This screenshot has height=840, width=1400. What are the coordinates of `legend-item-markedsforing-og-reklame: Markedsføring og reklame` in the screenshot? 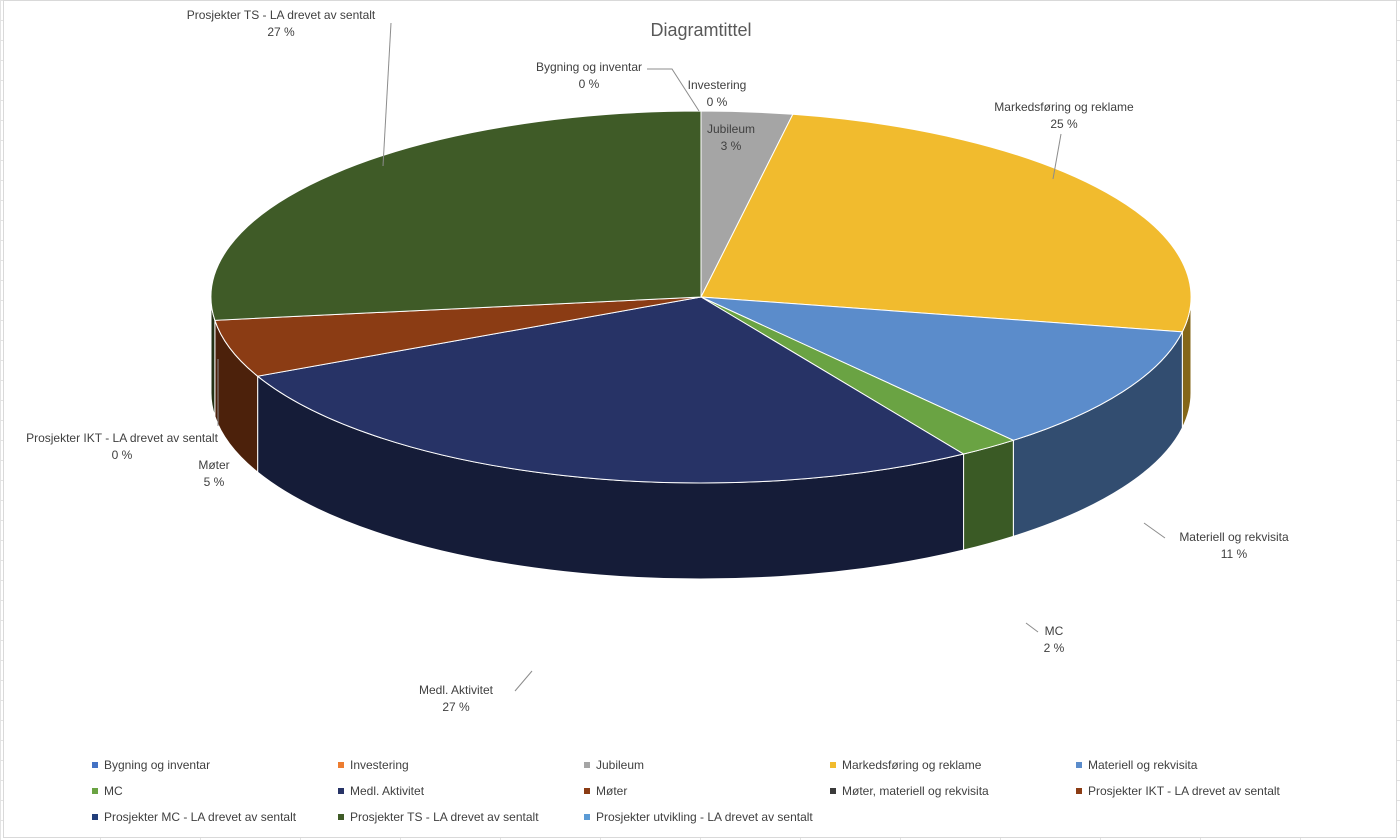 It's located at (953, 765).